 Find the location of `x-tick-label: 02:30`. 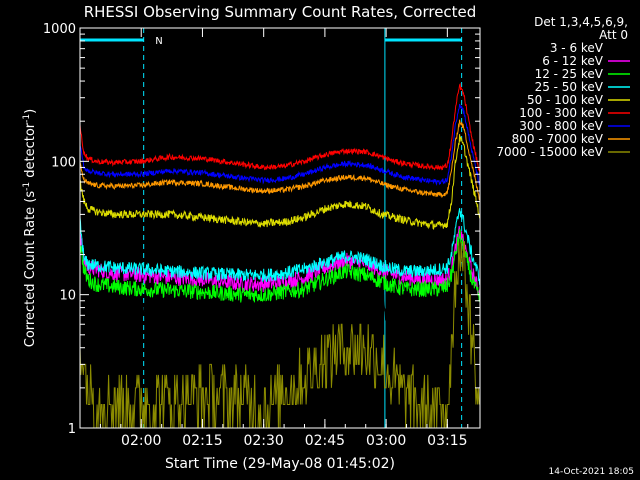

x-tick-label: 02:30 is located at coordinates (263, 441).